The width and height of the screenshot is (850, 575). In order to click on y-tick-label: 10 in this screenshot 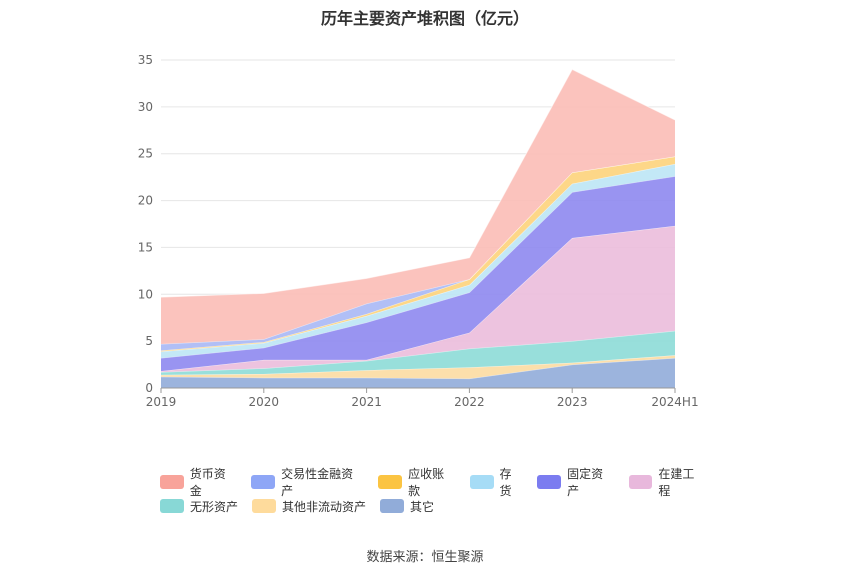, I will do `click(145, 294)`.